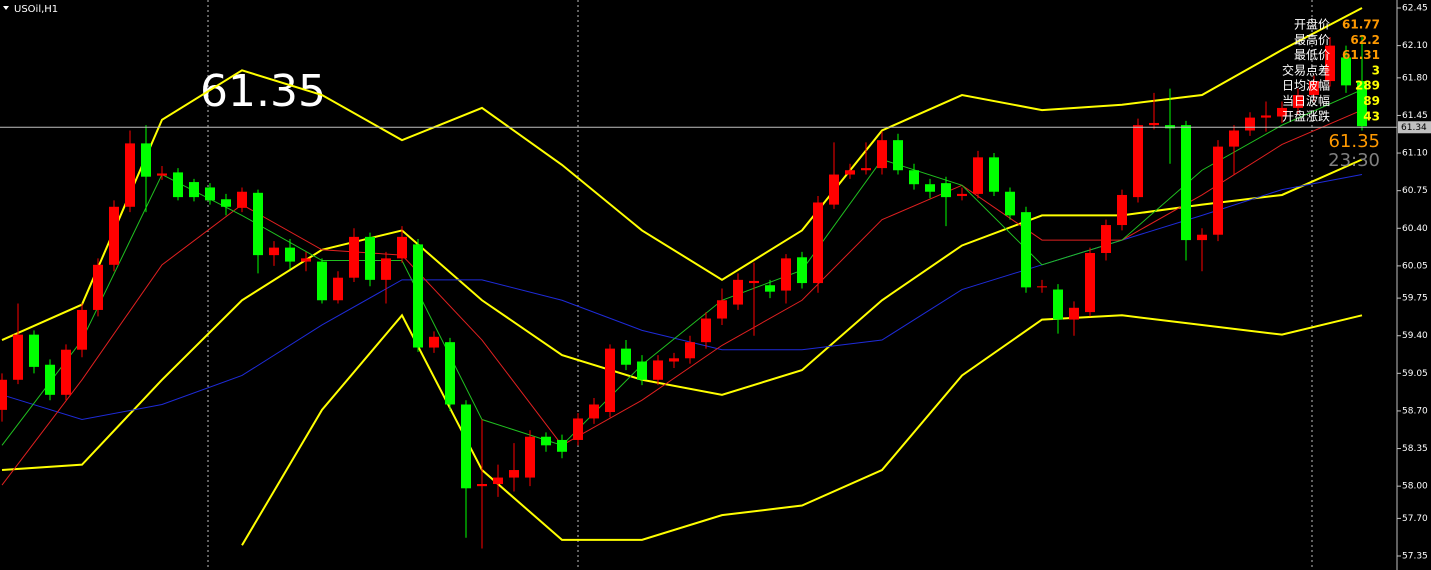  I want to click on info-value: 61.77, so click(1361, 25).